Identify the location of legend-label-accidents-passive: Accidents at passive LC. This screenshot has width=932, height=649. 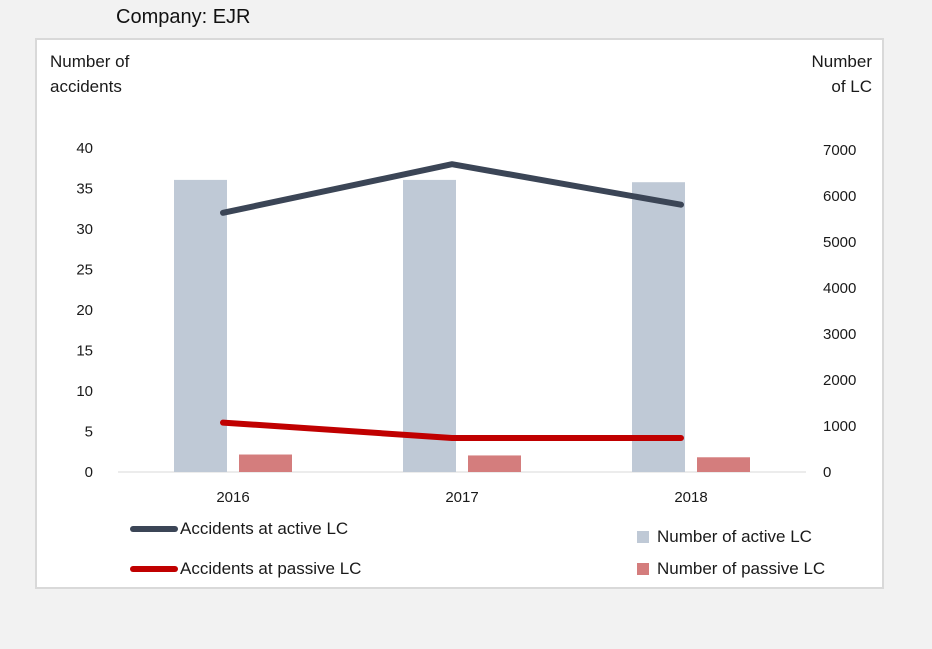
(271, 568).